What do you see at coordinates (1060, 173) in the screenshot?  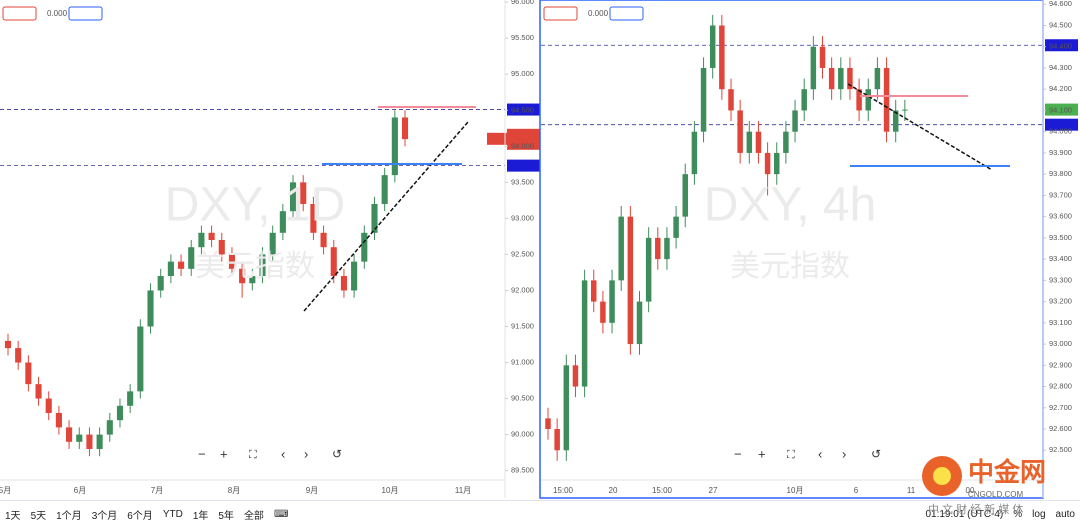 I see `y-tick-label: 93.800` at bounding box center [1060, 173].